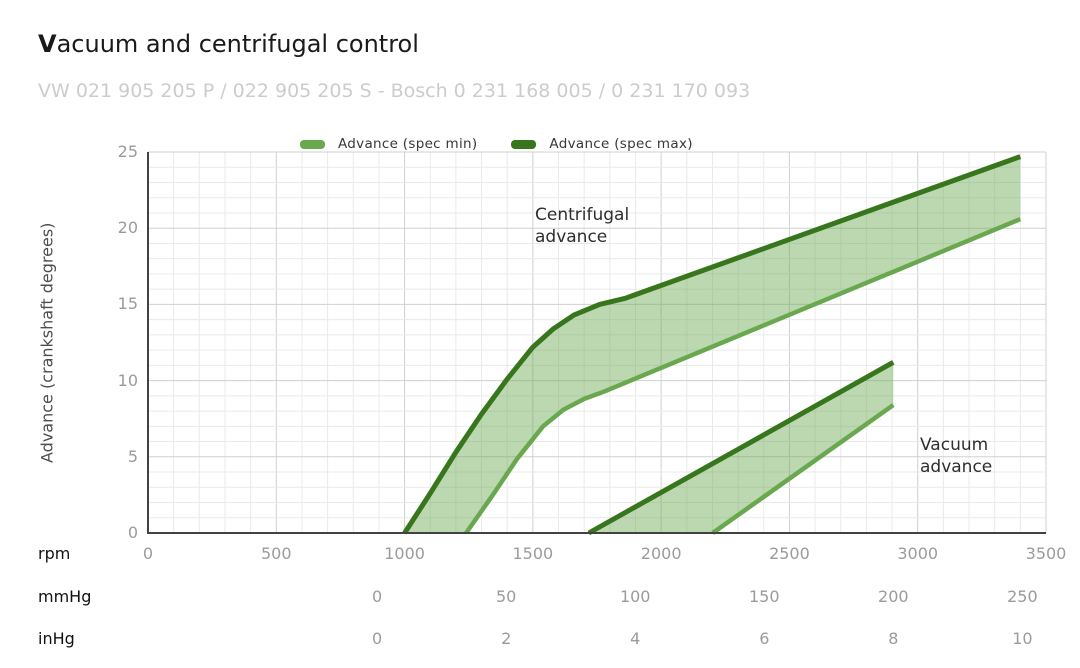 The height and width of the screenshot is (668, 1080). I want to click on rpm-tick-label: 3500, so click(1046, 553).